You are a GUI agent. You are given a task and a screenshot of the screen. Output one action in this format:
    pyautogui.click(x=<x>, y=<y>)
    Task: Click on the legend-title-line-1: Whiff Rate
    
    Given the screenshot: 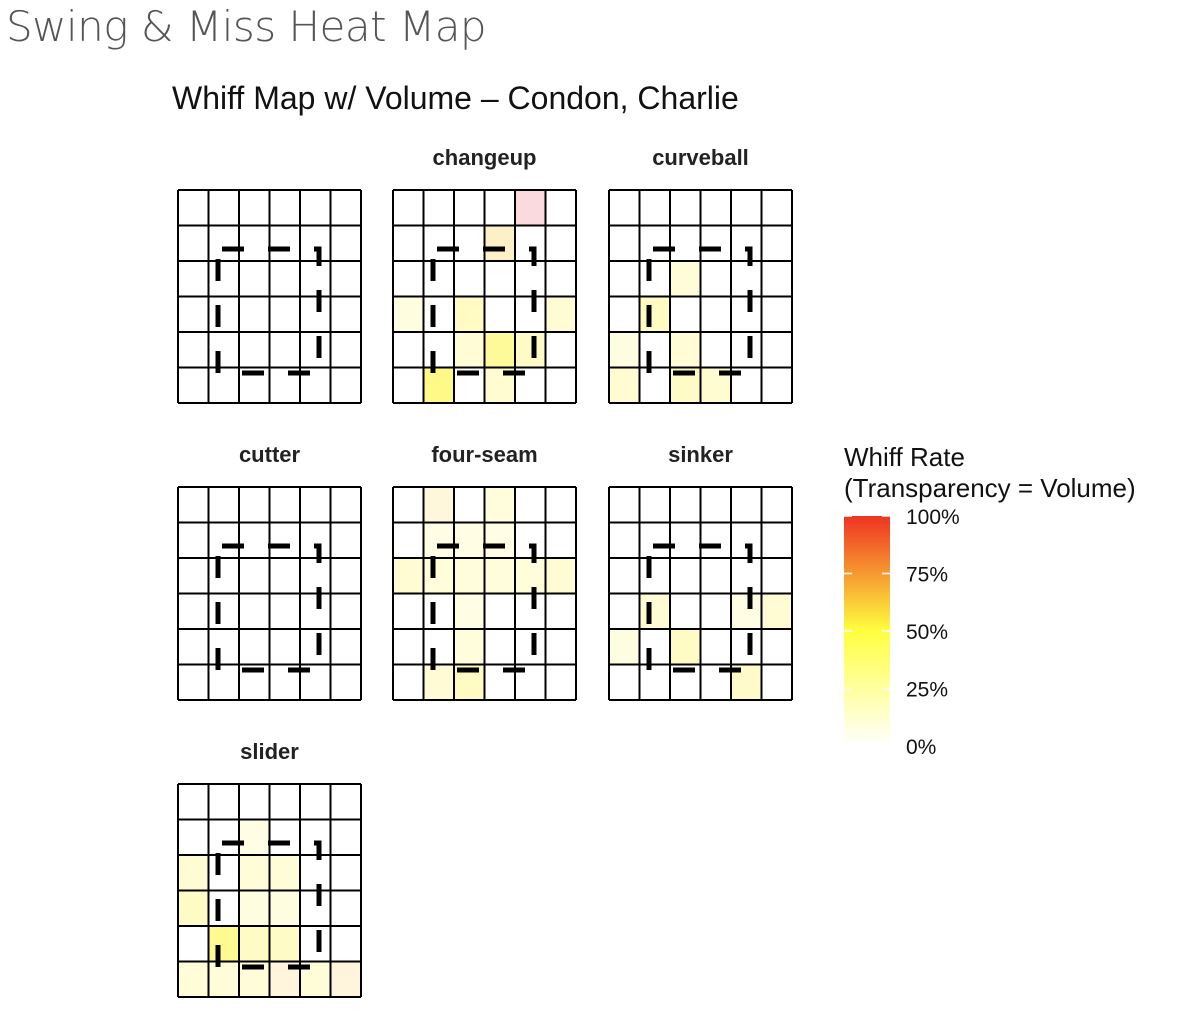 What is the action you would take?
    pyautogui.click(x=904, y=457)
    